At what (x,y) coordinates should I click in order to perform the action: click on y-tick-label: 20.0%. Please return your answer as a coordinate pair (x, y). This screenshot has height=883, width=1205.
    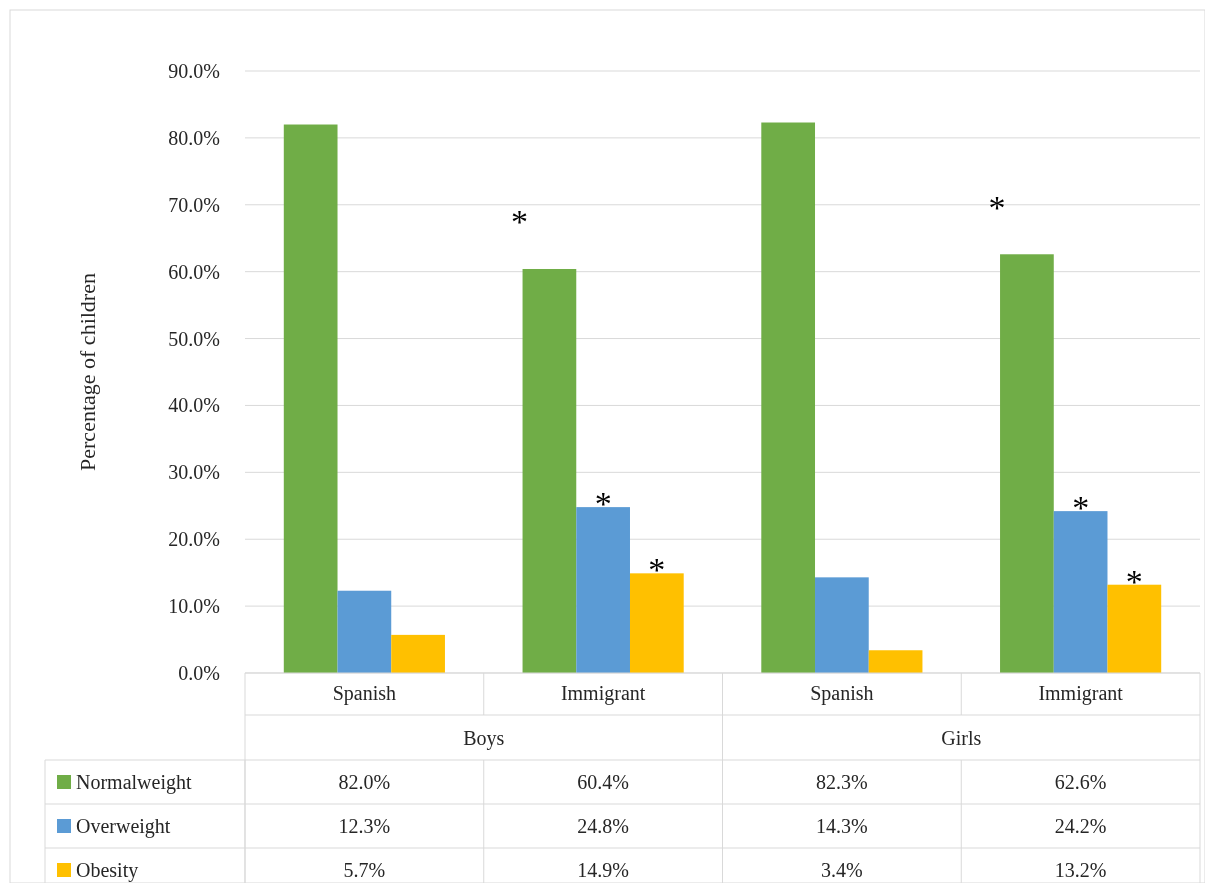
    Looking at the image, I should click on (194, 539).